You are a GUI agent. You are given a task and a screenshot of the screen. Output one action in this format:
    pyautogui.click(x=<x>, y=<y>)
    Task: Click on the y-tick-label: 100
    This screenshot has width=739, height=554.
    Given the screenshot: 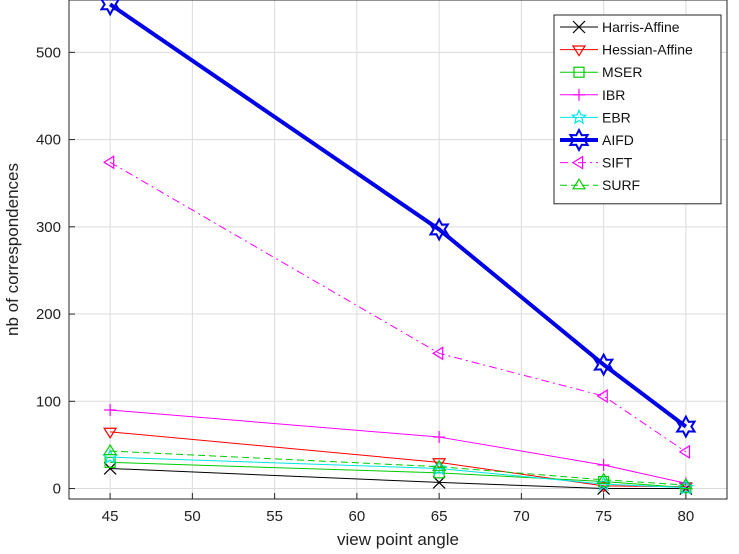 What is the action you would take?
    pyautogui.click(x=48, y=401)
    